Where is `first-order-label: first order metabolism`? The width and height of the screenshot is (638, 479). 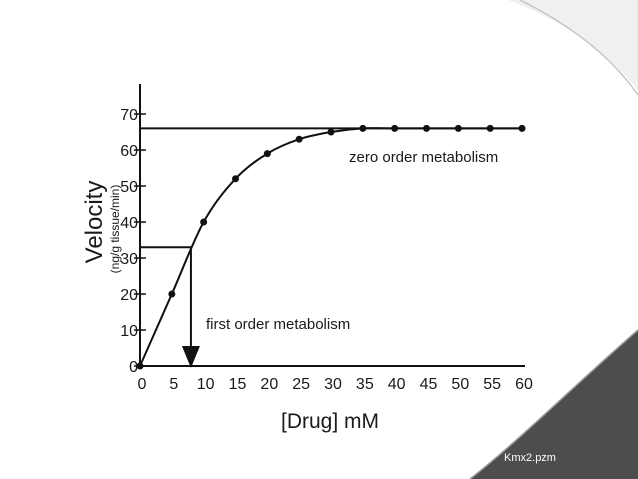 first-order-label: first order metabolism is located at coordinates (278, 324).